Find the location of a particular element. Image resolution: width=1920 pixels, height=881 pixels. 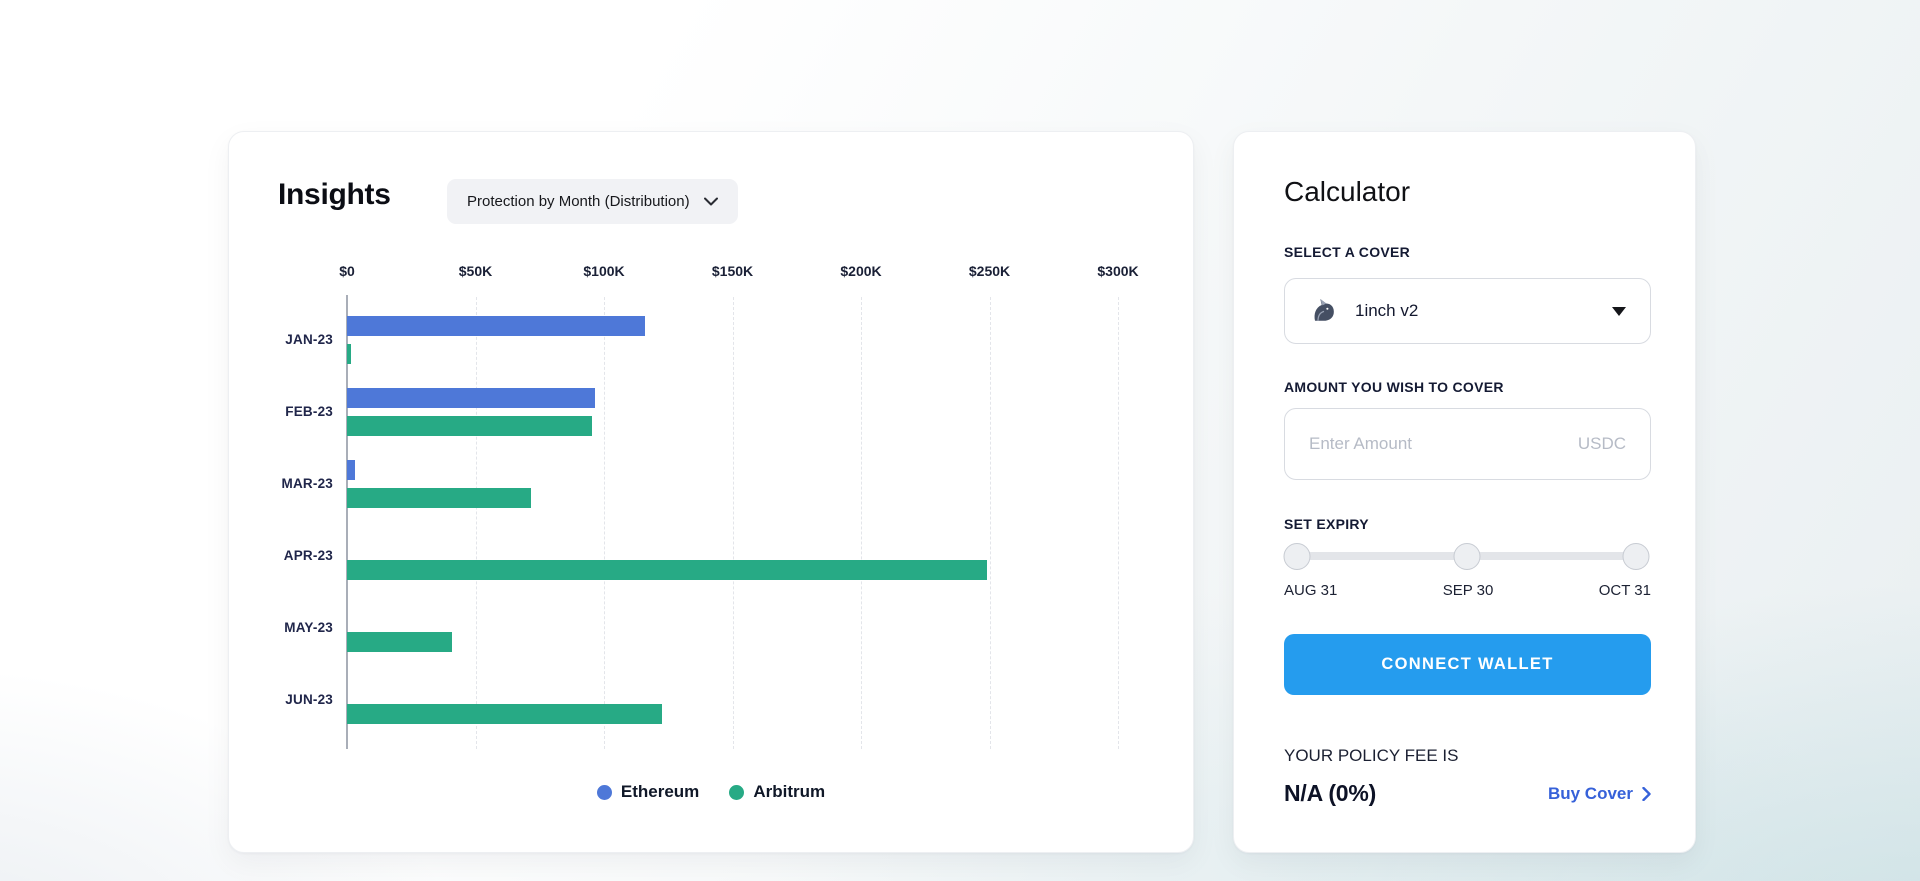

cover-select-label: SELECT A COVER is located at coordinates (1347, 252).